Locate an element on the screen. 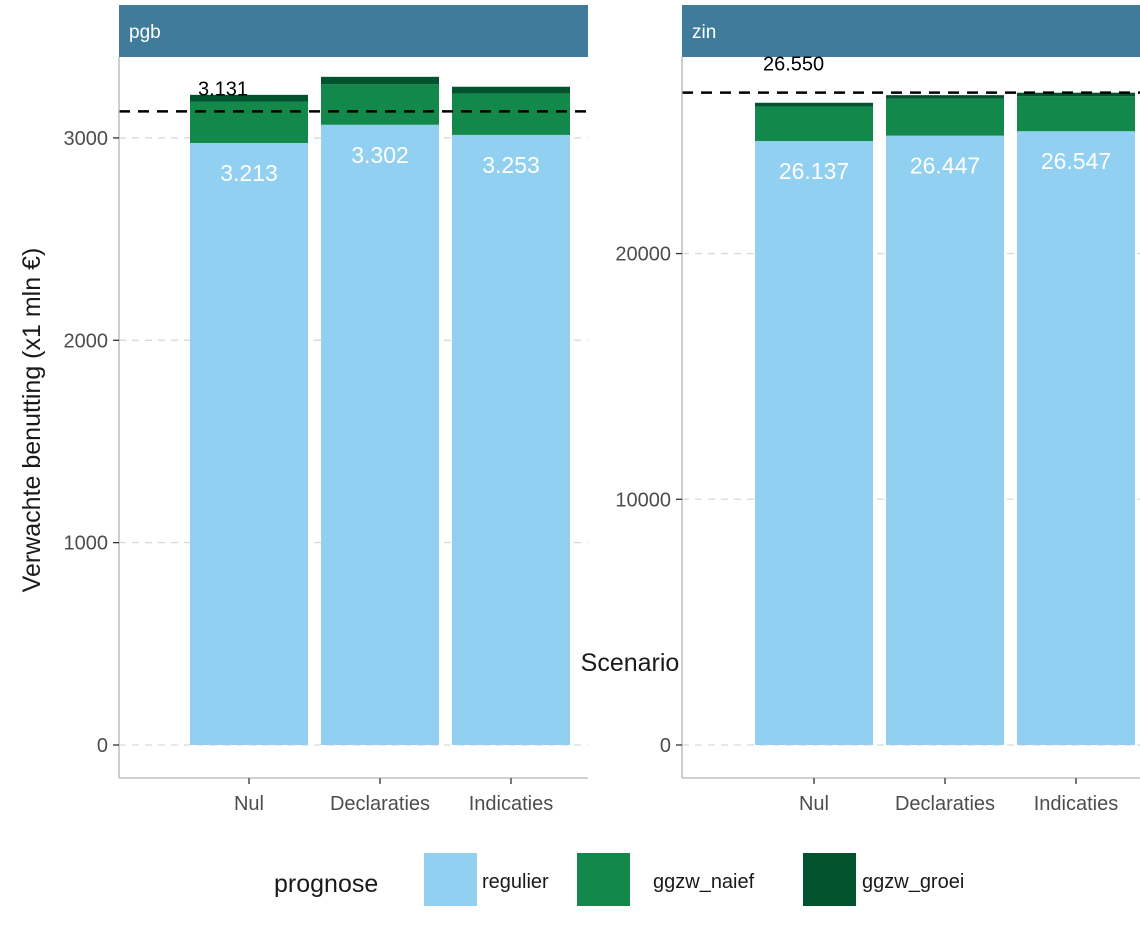 The width and height of the screenshot is (1140, 936). y-tick-label-zin-1: 10000 is located at coordinates (643, 500).